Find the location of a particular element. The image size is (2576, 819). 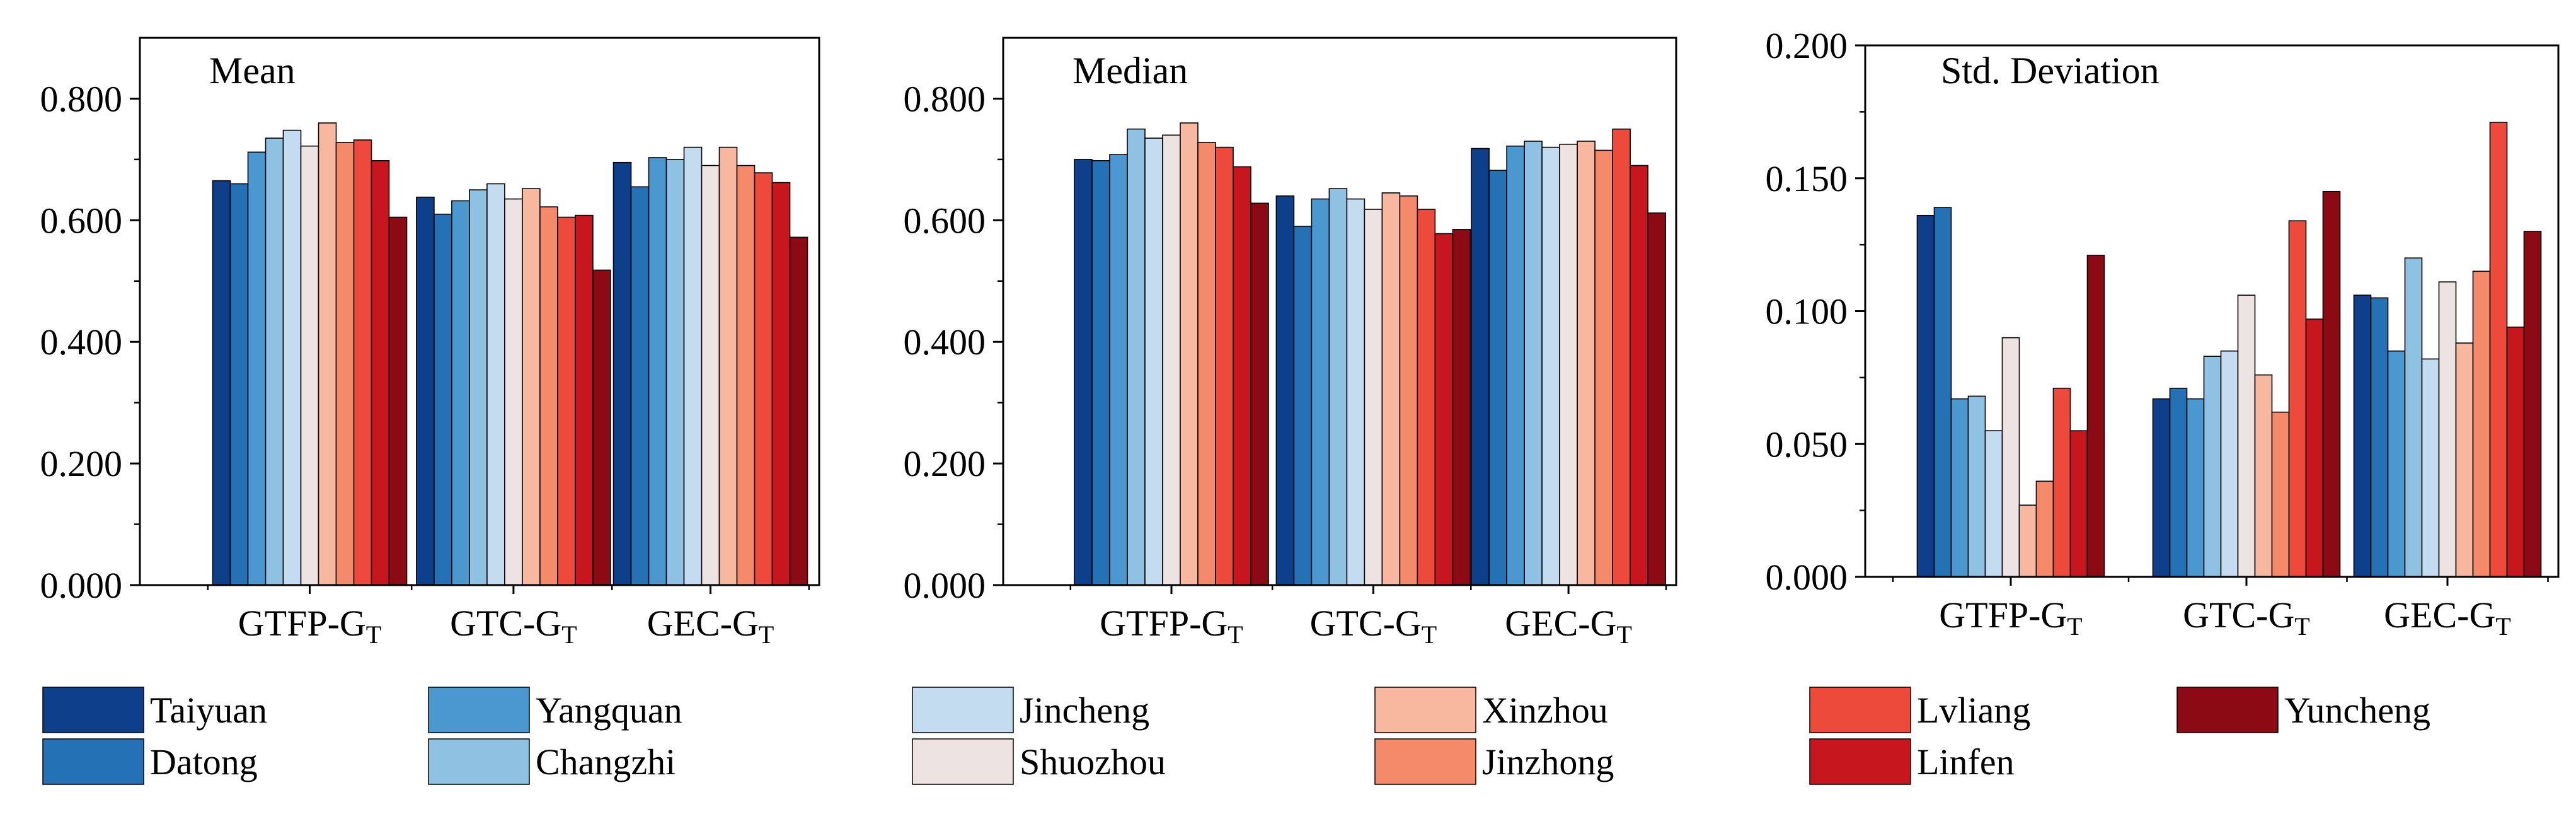

y-tick-label: 0.800 is located at coordinates (81, 98).